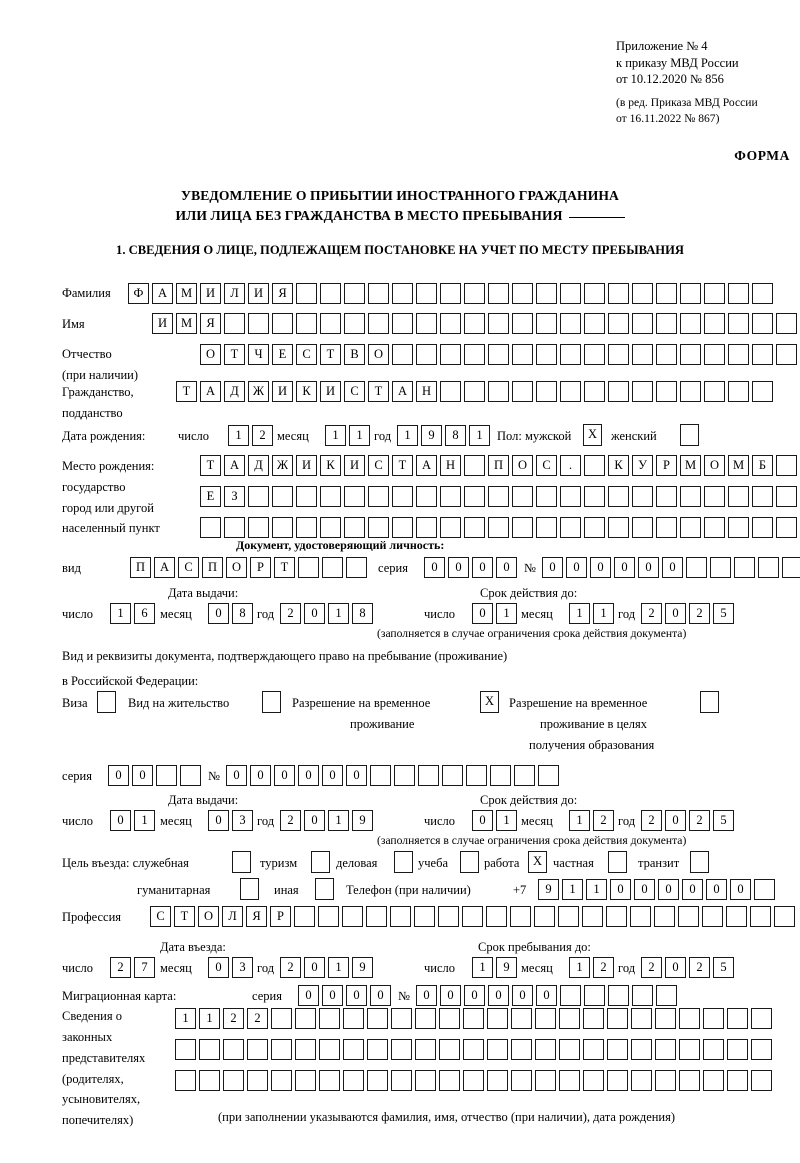 This screenshot has width=800, height=1163. I want to click on char-cell: С, so click(354, 391).